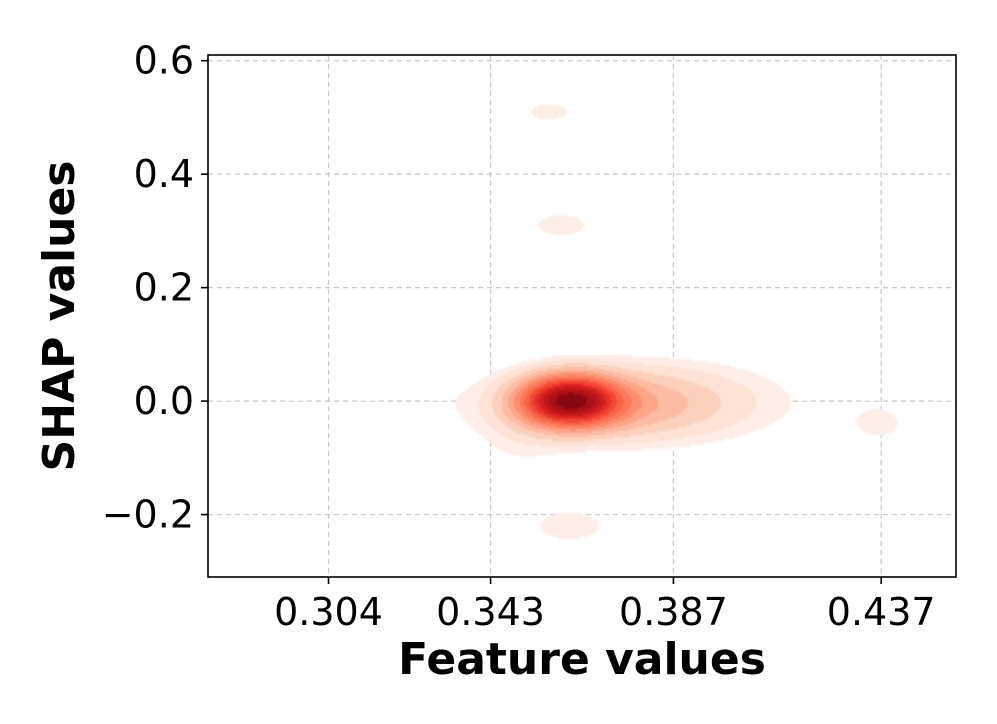 The height and width of the screenshot is (724, 997). I want to click on y-tick-label: 0.0, so click(164, 401).